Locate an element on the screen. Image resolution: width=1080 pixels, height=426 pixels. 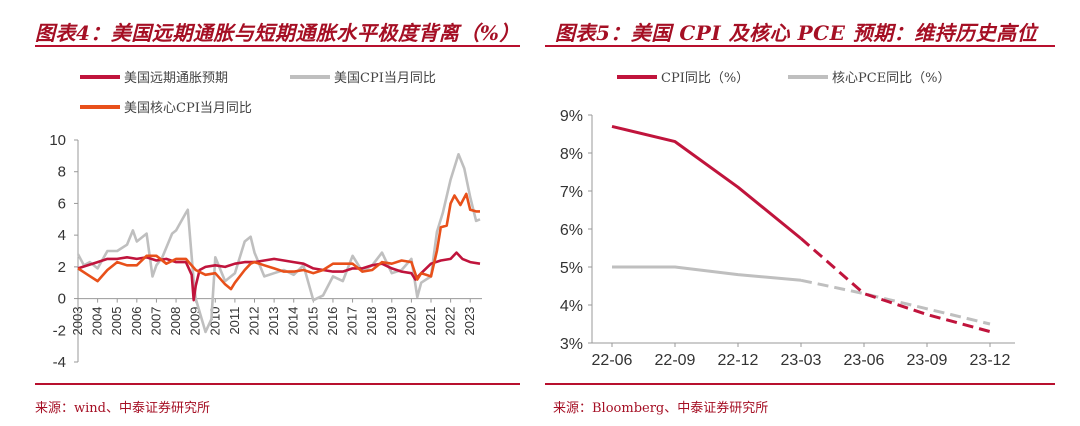
legend-label-cpi: 美国CPI当月同比 is located at coordinates (385, 78).